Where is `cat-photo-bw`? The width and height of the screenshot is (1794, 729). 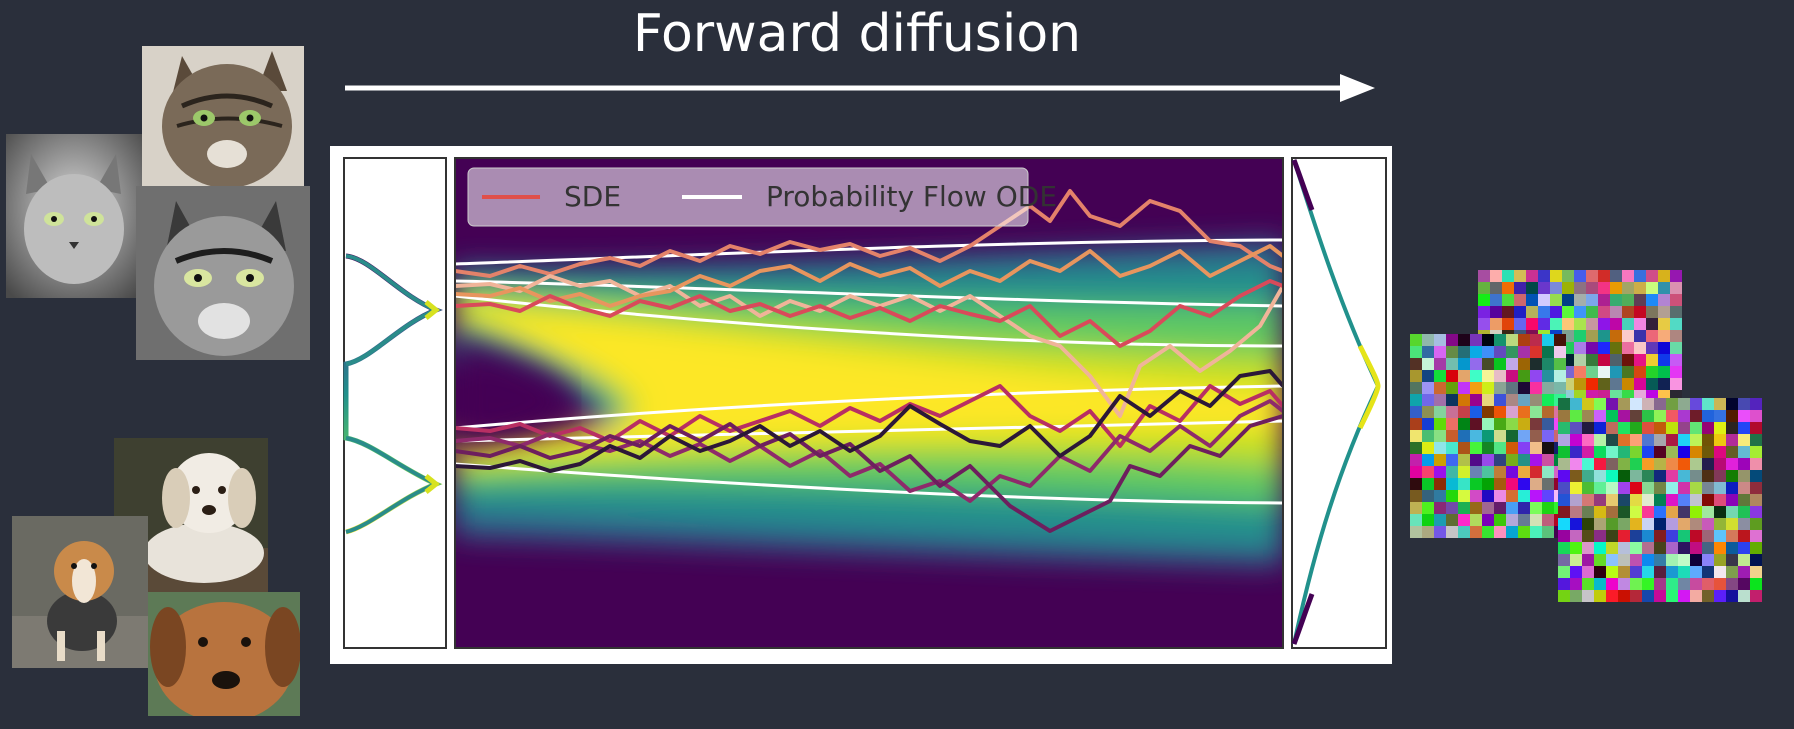 cat-photo-bw is located at coordinates (223, 273).